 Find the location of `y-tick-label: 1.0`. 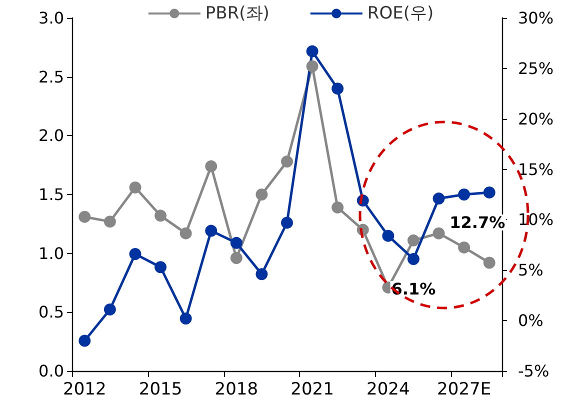

y-tick-label: 1.0 is located at coordinates (51, 253).